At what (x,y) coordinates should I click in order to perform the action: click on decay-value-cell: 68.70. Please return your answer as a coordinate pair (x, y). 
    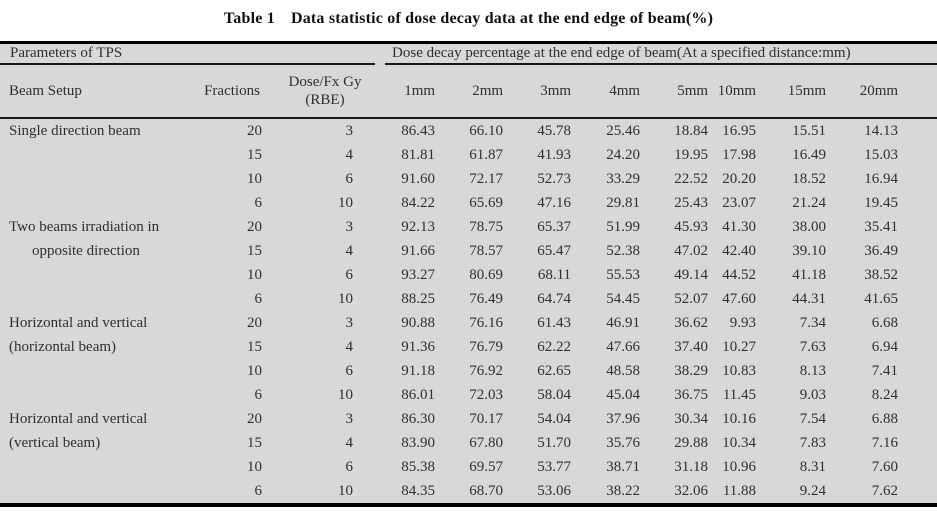
    Looking at the image, I should click on (486, 491).